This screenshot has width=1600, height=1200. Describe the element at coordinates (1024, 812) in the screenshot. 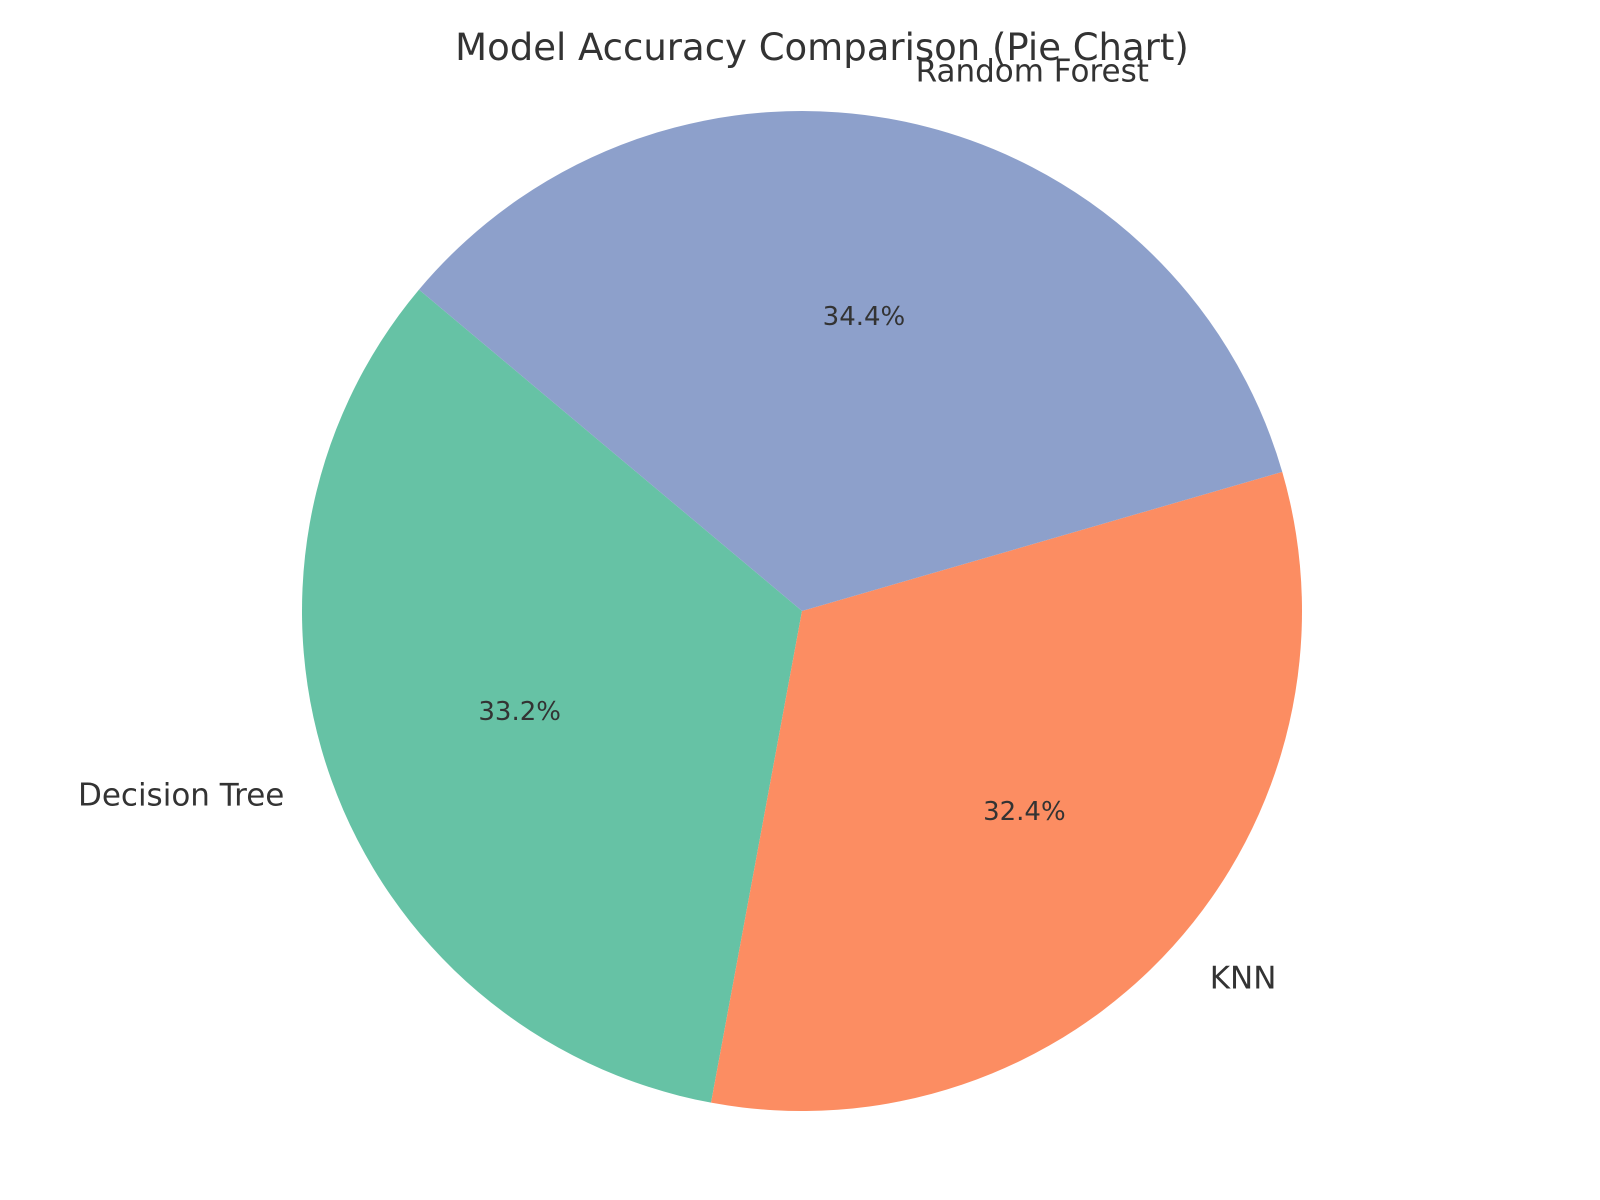

I see `percent-label-knn: 32.4%` at that location.